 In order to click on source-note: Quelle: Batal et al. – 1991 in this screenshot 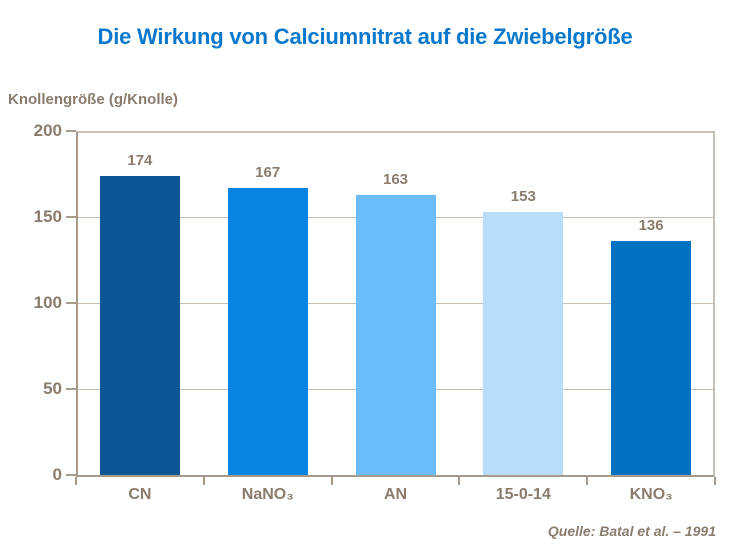, I will do `click(631, 531)`.